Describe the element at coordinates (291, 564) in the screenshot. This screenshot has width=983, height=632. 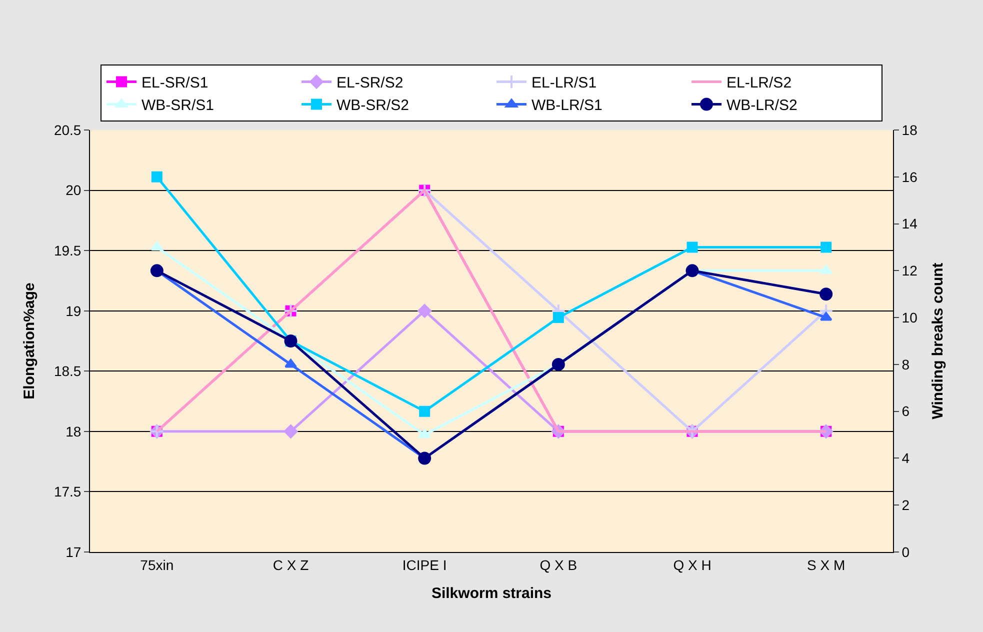
I see `x-tick-label: C X Z` at that location.